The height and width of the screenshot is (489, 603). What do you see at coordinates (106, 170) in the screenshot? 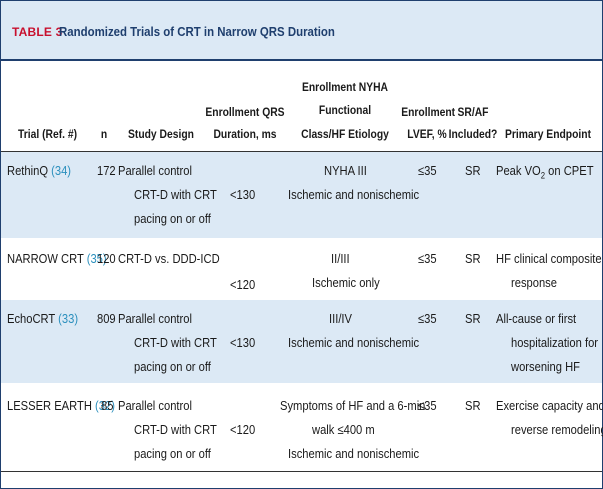
I see `trial-n: 172` at bounding box center [106, 170].